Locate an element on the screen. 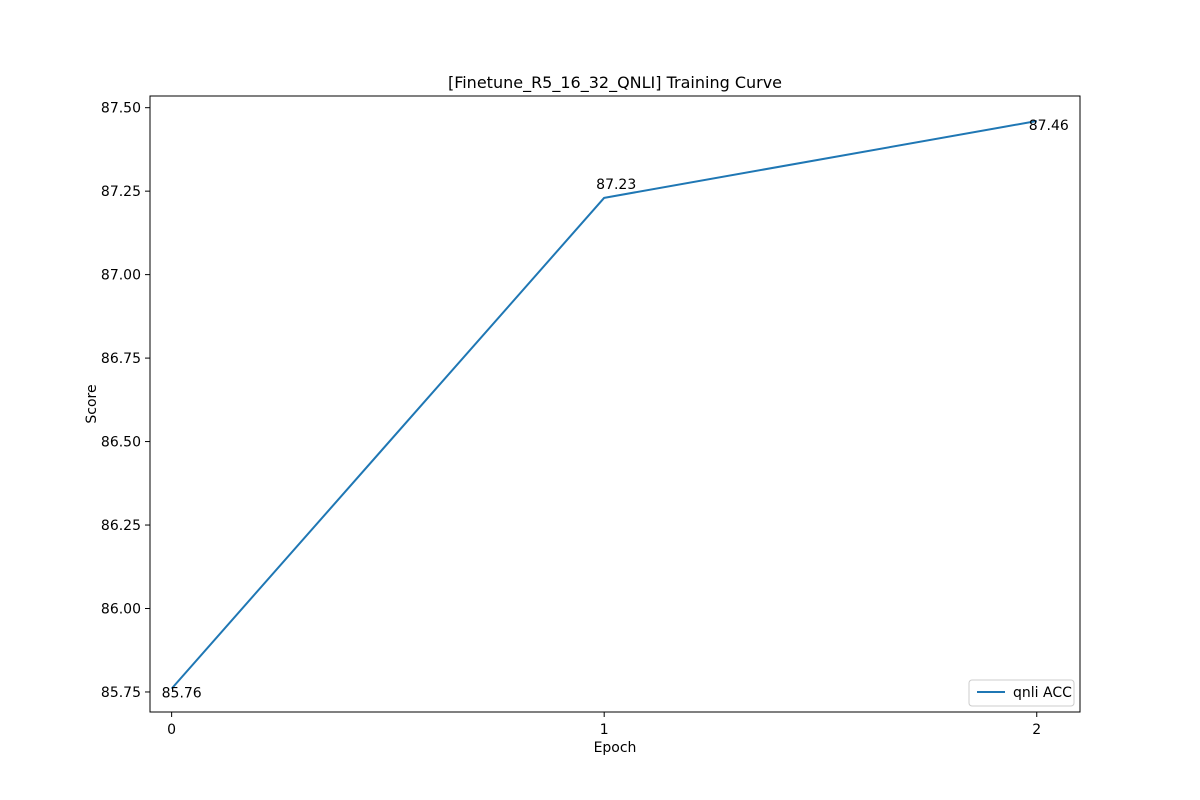  legend-box is located at coordinates (1021, 693).